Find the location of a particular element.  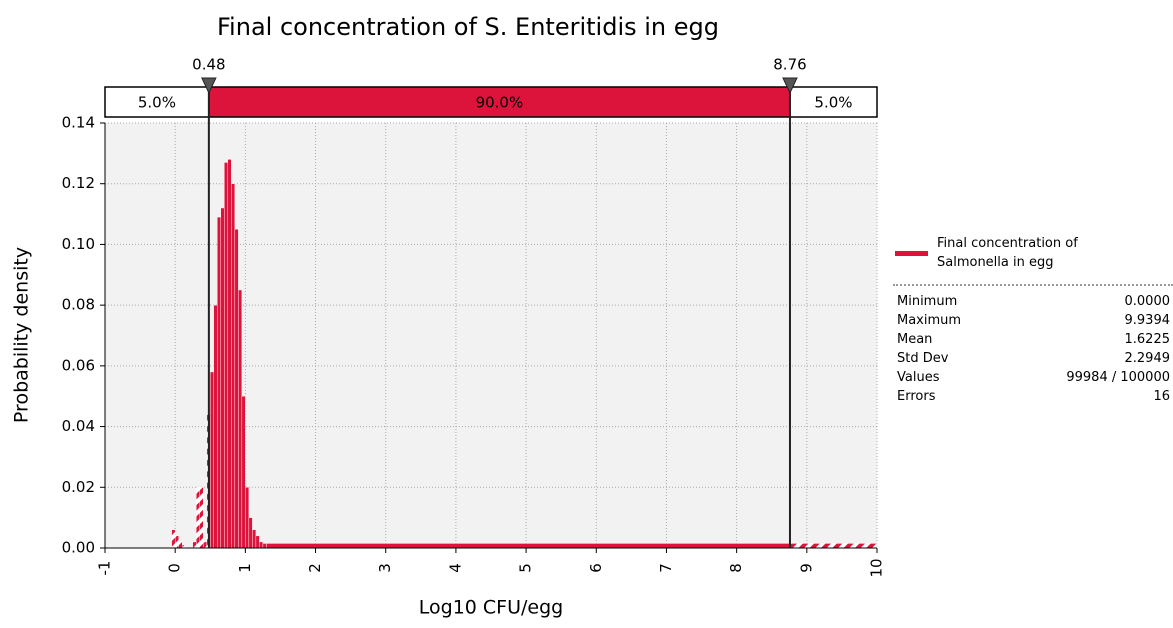

x-axis-label: Log10 CFU/egg is located at coordinates (491, 608).